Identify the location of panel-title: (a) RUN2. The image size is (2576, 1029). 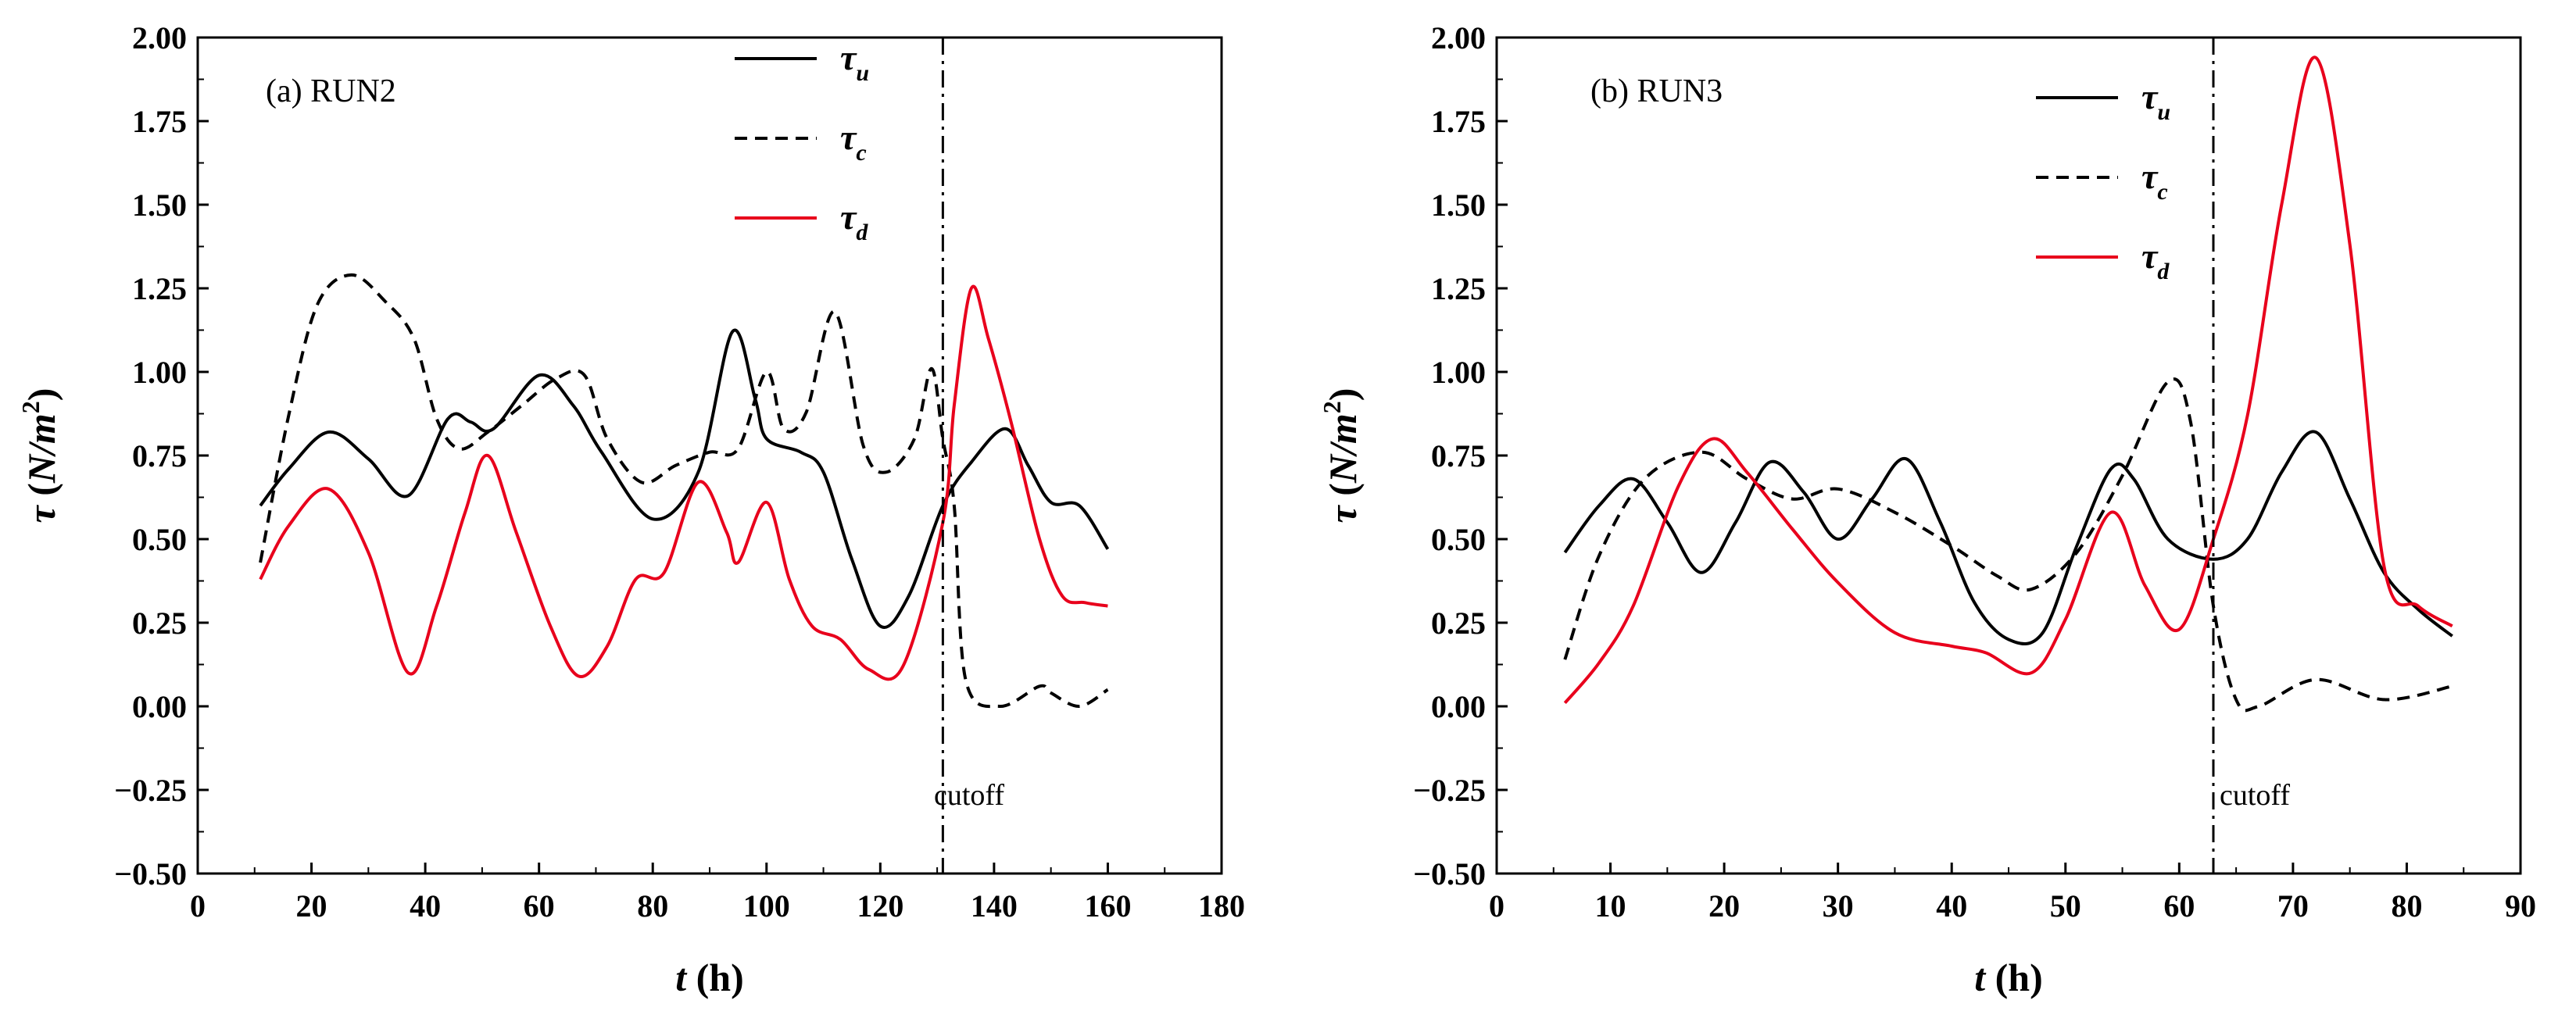
(331, 91).